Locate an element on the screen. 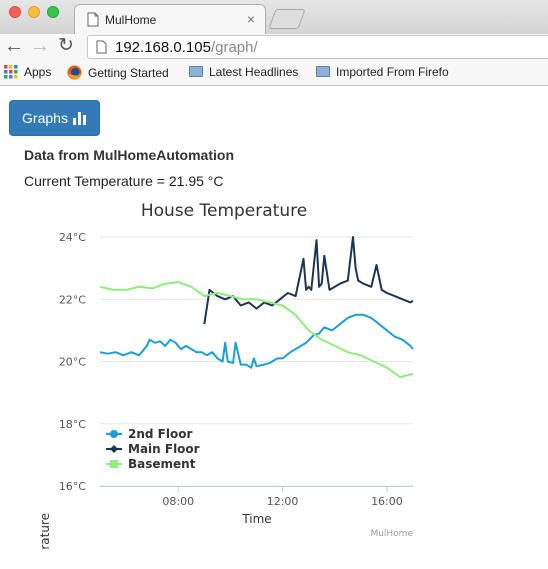  x-tick-label: 12:00 is located at coordinates (283, 501).